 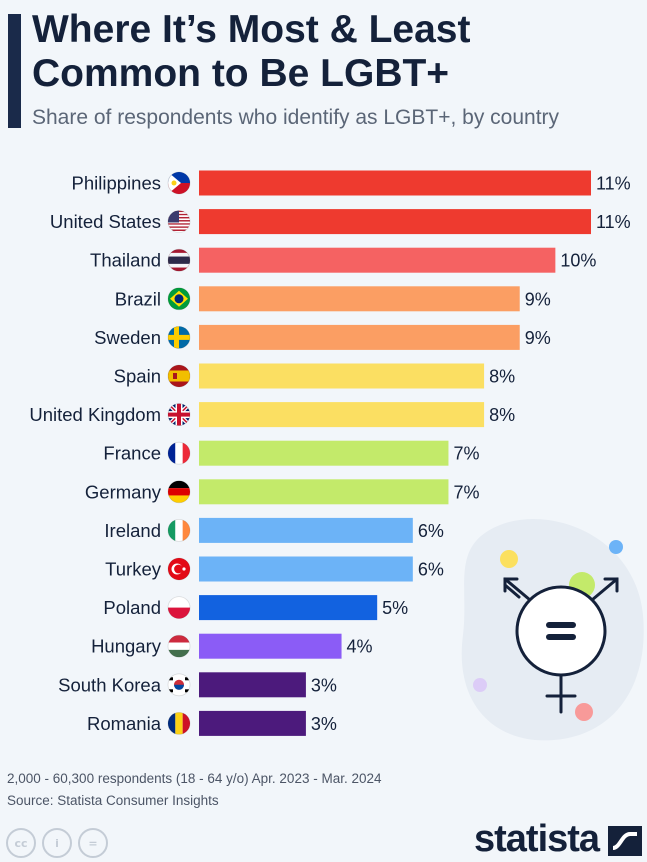 I want to click on ireland-flag-icon, so click(x=179, y=530).